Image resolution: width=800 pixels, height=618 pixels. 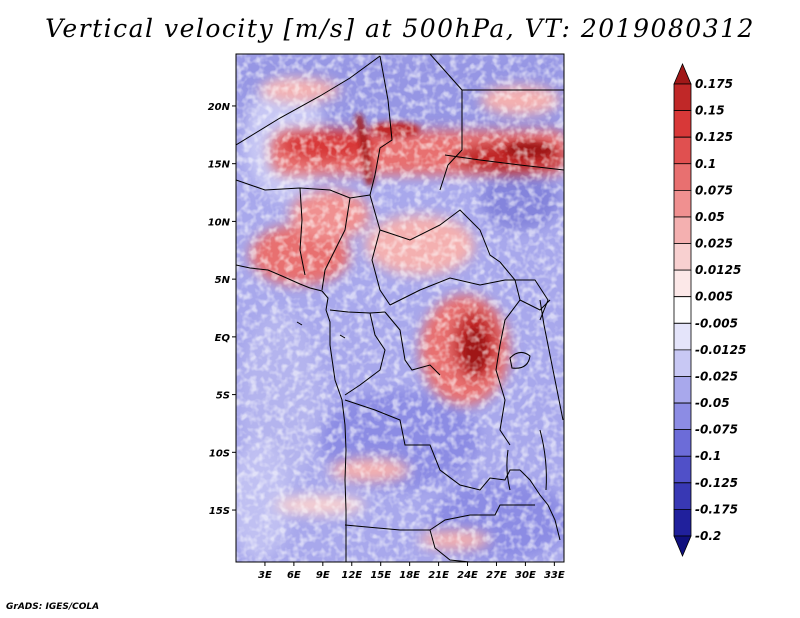 What do you see at coordinates (716, 376) in the screenshot?
I see `colorbar-label: -0.025` at bounding box center [716, 376].